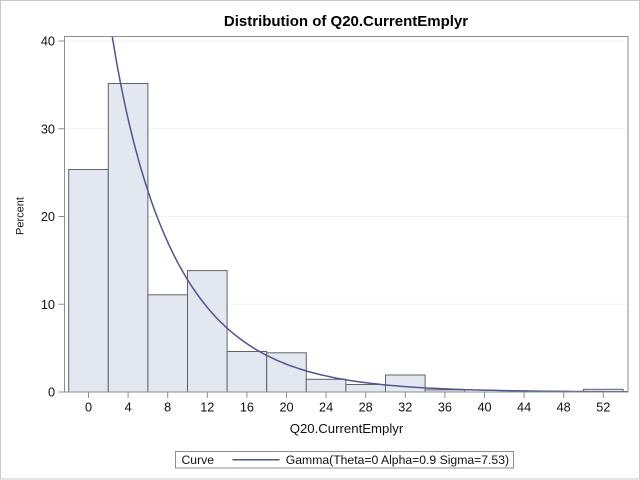  I want to click on svg-text: 28, so click(366, 408).